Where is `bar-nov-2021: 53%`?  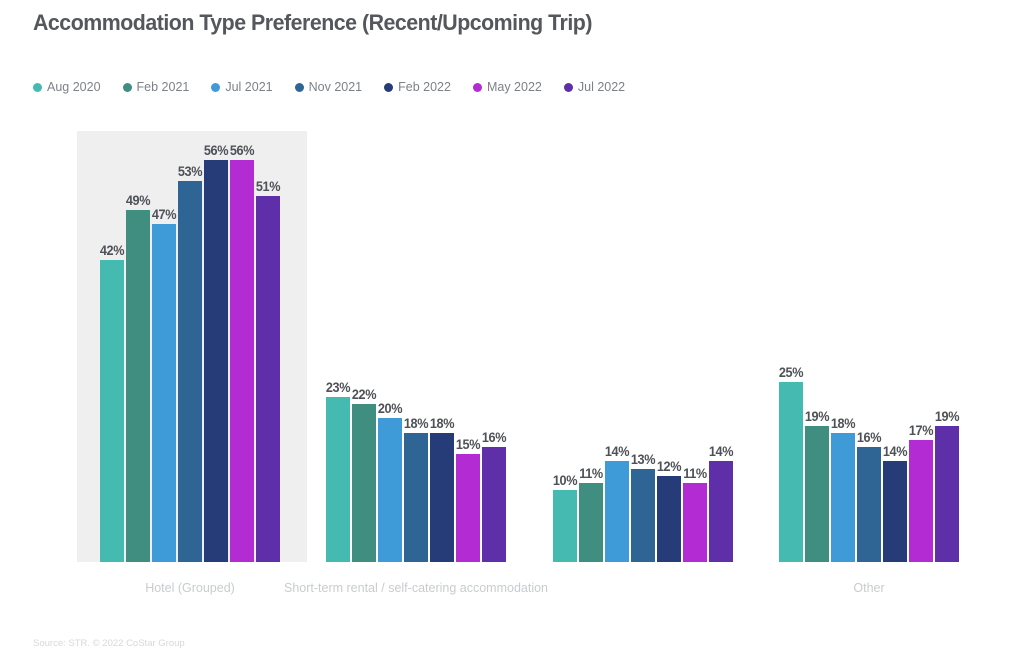
bar-nov-2021: 53% is located at coordinates (190, 363).